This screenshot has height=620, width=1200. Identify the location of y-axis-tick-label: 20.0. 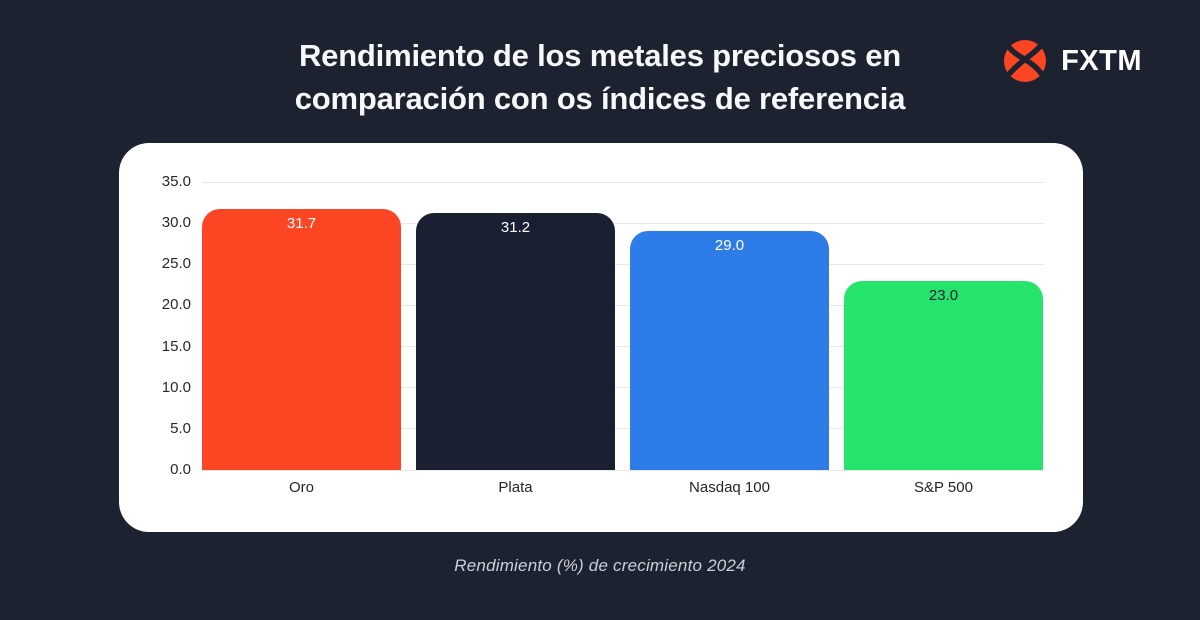
(176, 305).